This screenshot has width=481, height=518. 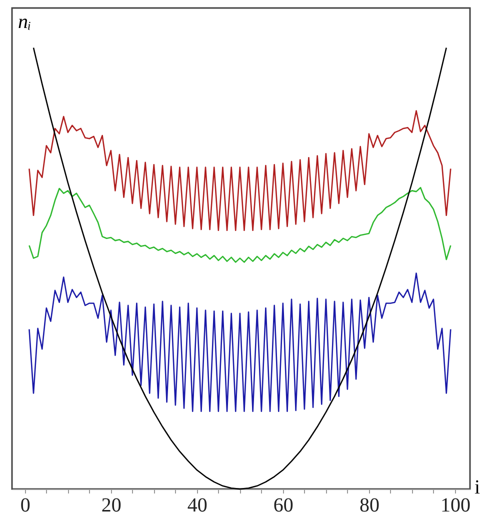 I want to click on y-axis-title: nᵢ, so click(x=25, y=22).